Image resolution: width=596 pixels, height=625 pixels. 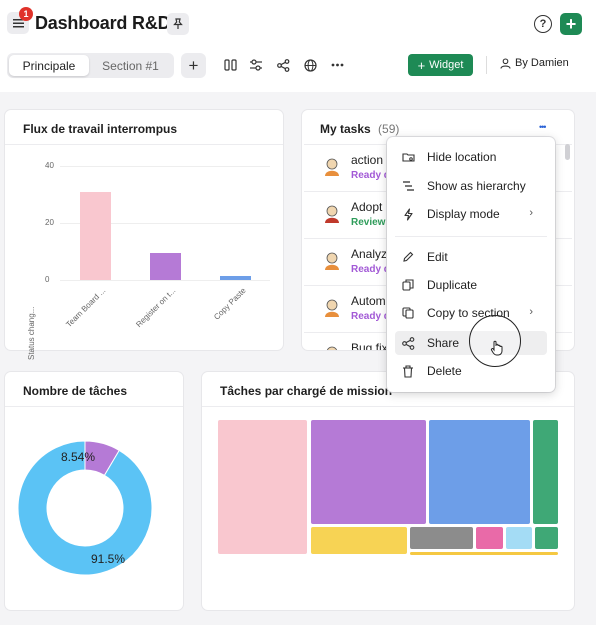 I want to click on donut-chart, so click(x=85, y=508).